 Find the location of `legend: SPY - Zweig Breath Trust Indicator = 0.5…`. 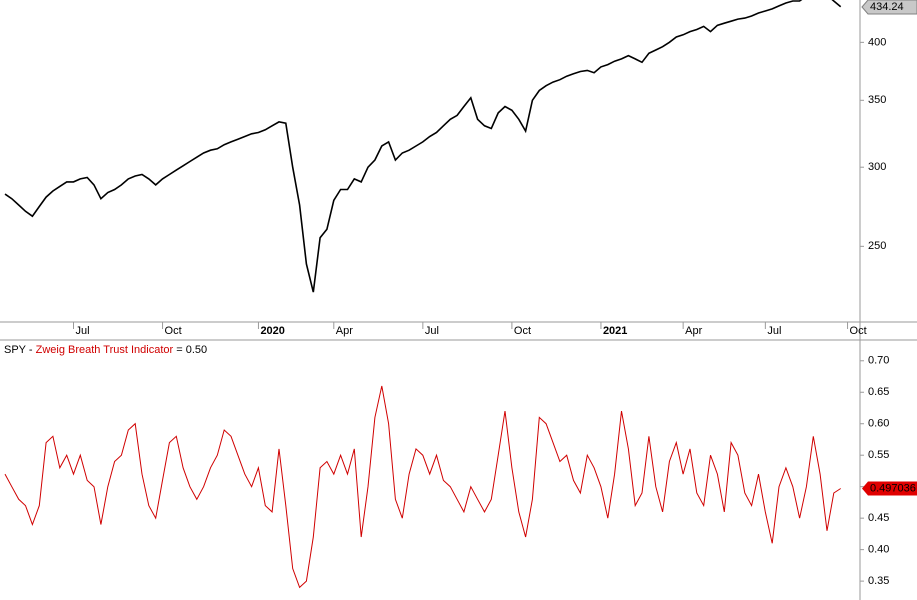

legend: SPY - Zweig Breath Trust Indicator = 0.5… is located at coordinates (105, 350).